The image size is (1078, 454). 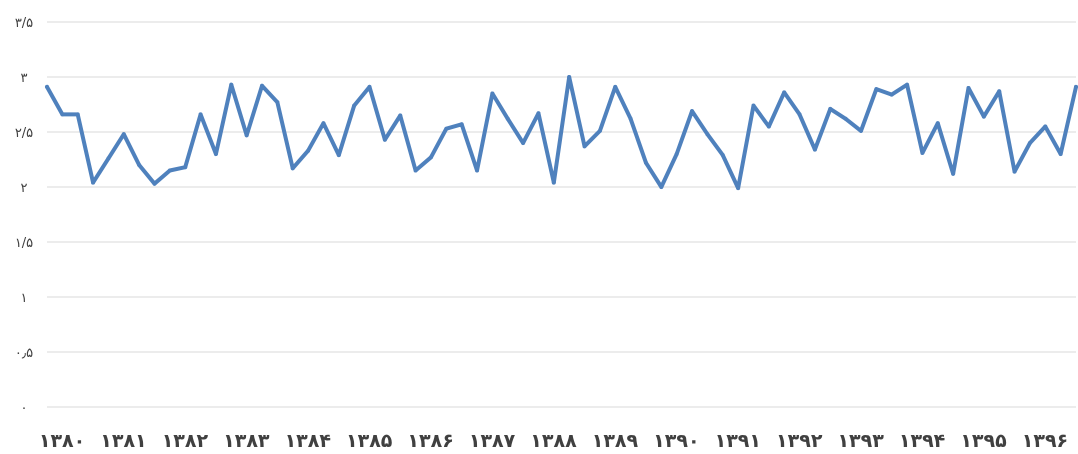 What do you see at coordinates (246, 441) in the screenshot?
I see `x-tick-label: ۱۳۸۳` at bounding box center [246, 441].